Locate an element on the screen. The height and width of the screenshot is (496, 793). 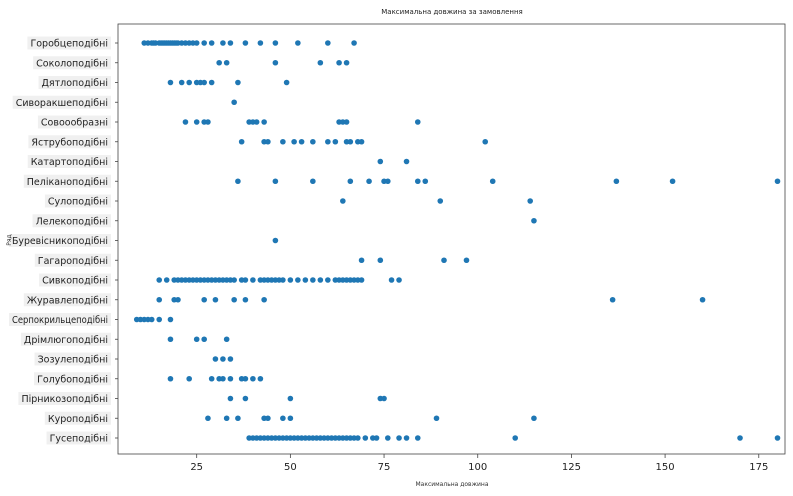
y-tick-label: Совоообразні is located at coordinates (74, 123).